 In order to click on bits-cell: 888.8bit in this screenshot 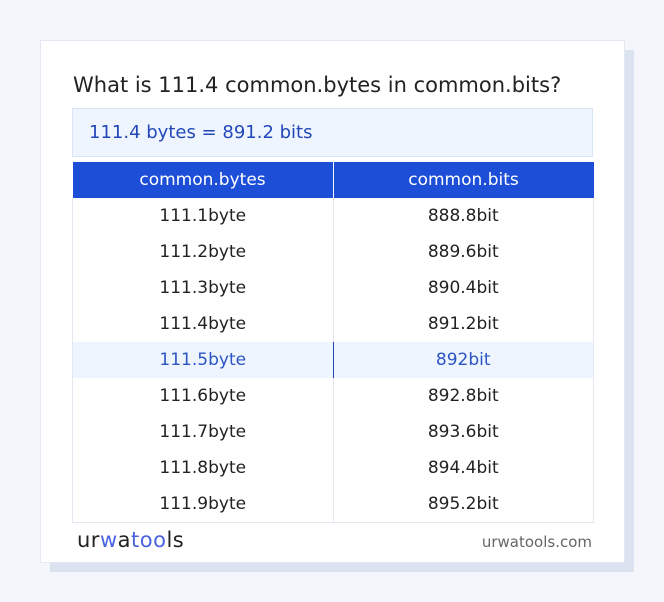, I will do `click(463, 216)`.